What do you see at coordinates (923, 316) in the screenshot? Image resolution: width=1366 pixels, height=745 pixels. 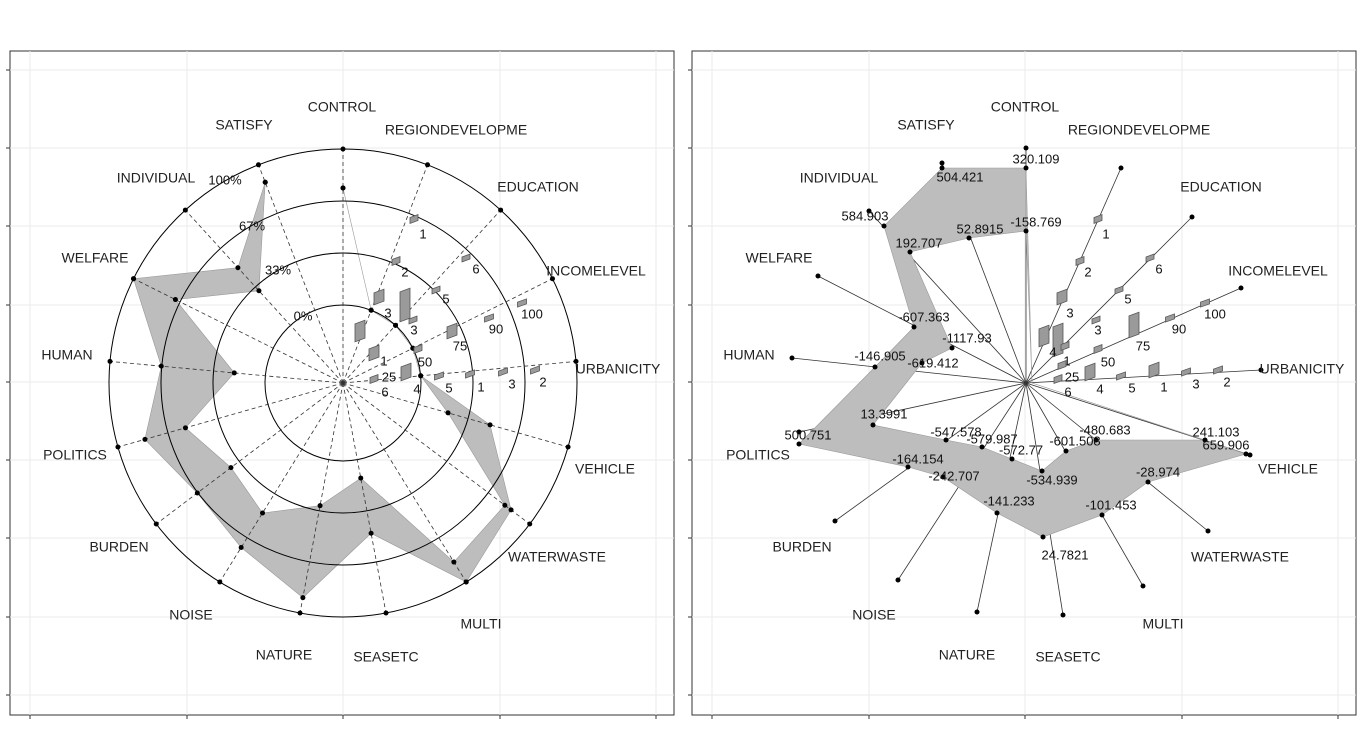 I see `data-label-upper: -607.363` at bounding box center [923, 316].